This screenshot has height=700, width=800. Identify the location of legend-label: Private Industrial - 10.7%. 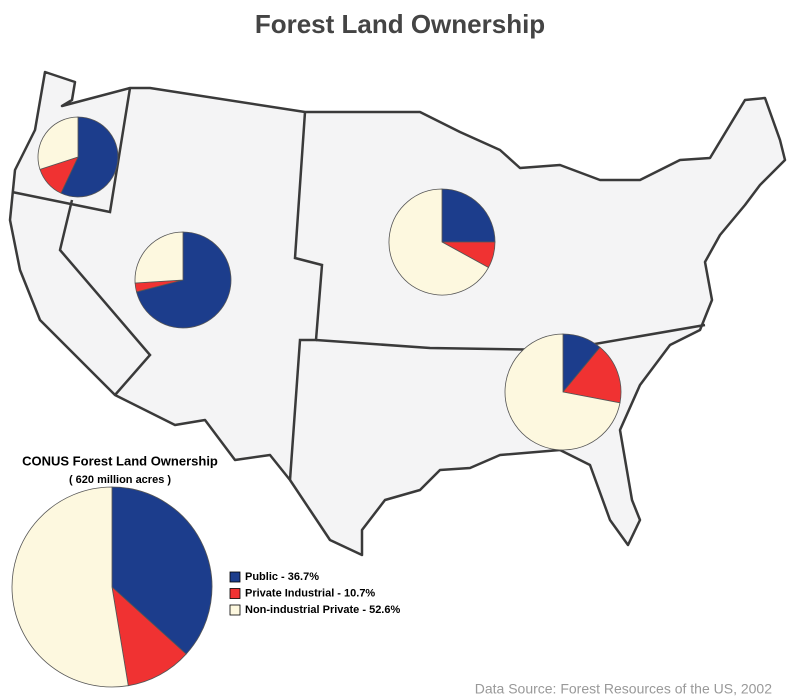
(310, 593).